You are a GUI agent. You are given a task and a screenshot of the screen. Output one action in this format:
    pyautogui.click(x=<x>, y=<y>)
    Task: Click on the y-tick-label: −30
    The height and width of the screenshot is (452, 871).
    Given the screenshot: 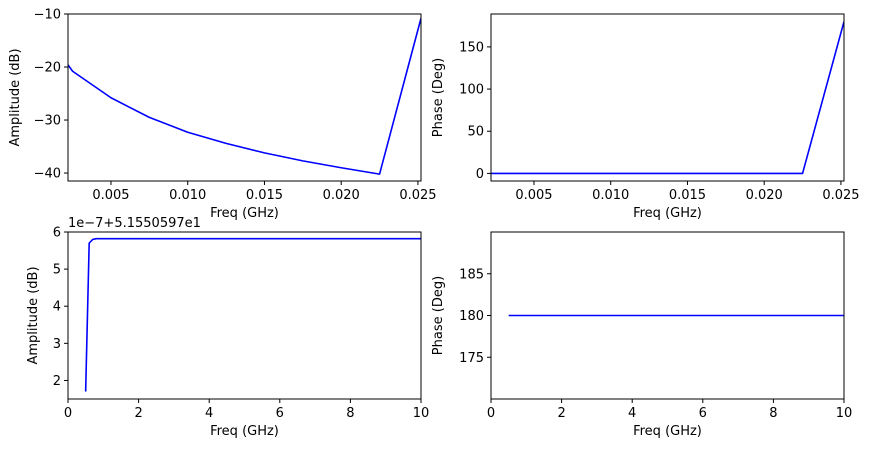 What is the action you would take?
    pyautogui.click(x=47, y=121)
    